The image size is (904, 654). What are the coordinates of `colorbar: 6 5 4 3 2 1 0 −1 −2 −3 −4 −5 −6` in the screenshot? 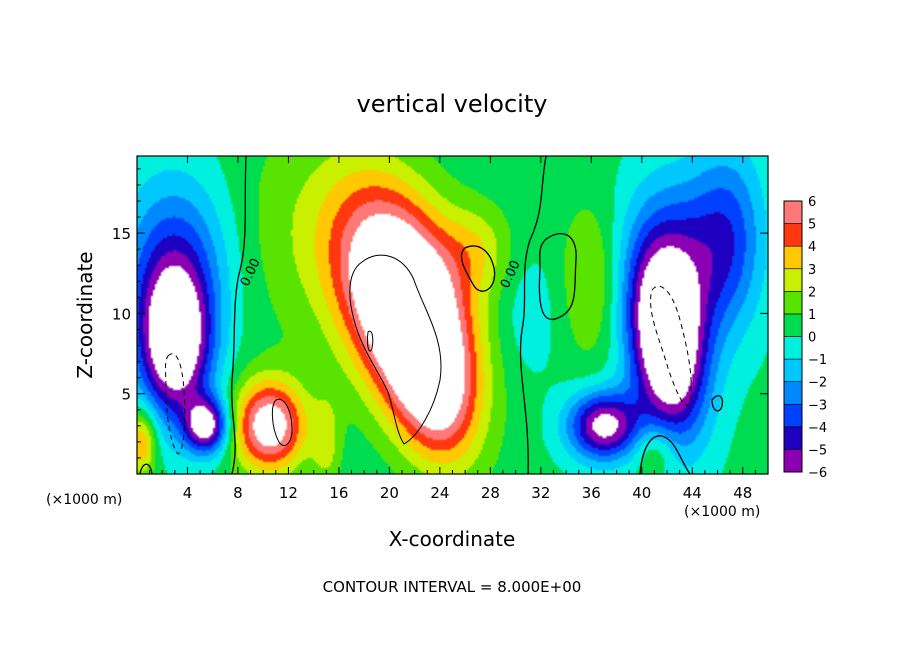 It's located at (805, 338).